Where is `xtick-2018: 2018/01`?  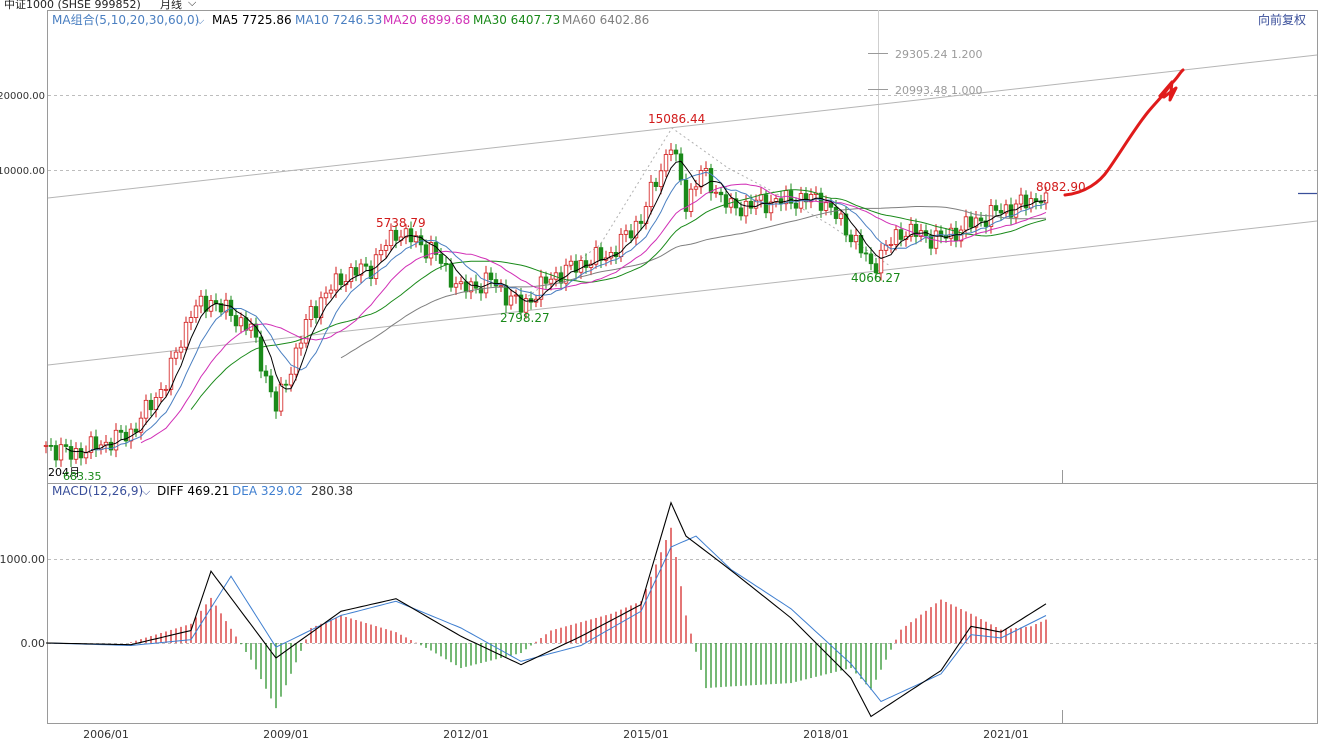
xtick-2018: 2018/01 is located at coordinates (826, 734).